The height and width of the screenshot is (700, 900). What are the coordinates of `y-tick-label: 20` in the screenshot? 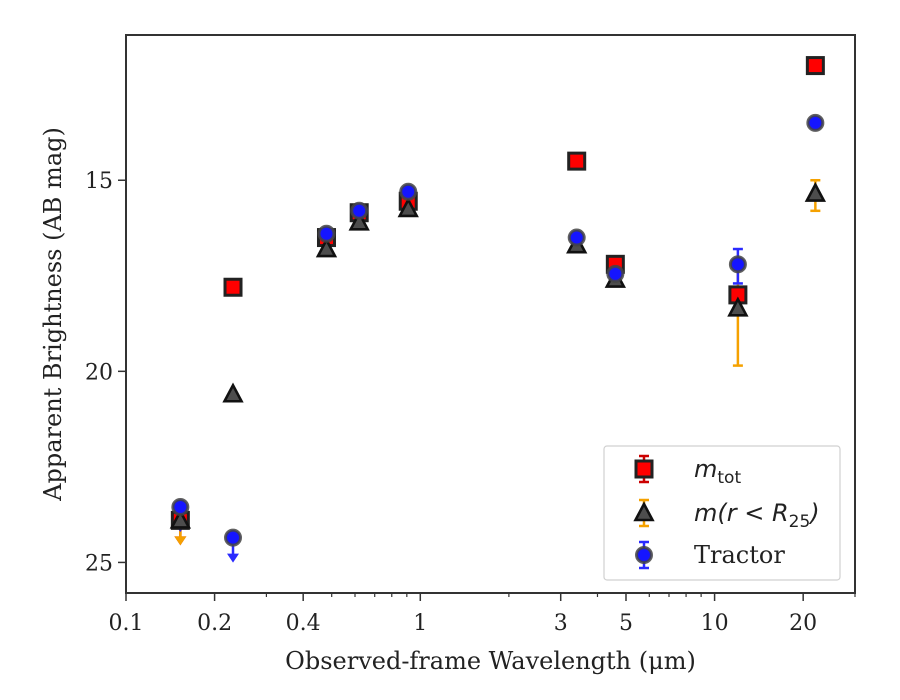 It's located at (99, 372).